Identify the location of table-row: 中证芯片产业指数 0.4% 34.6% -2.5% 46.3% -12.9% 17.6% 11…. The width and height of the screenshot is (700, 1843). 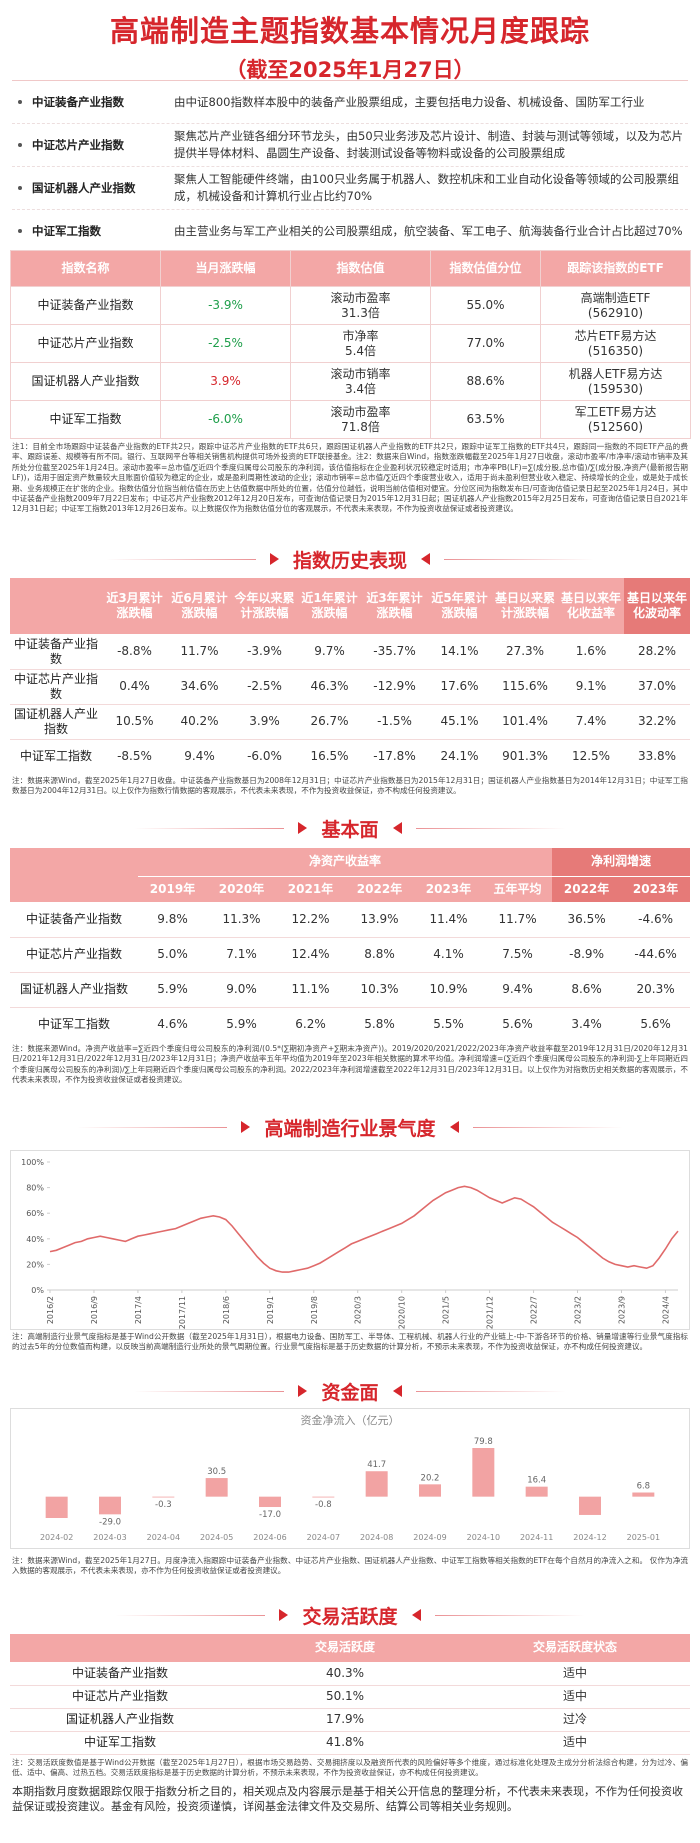
(350, 687).